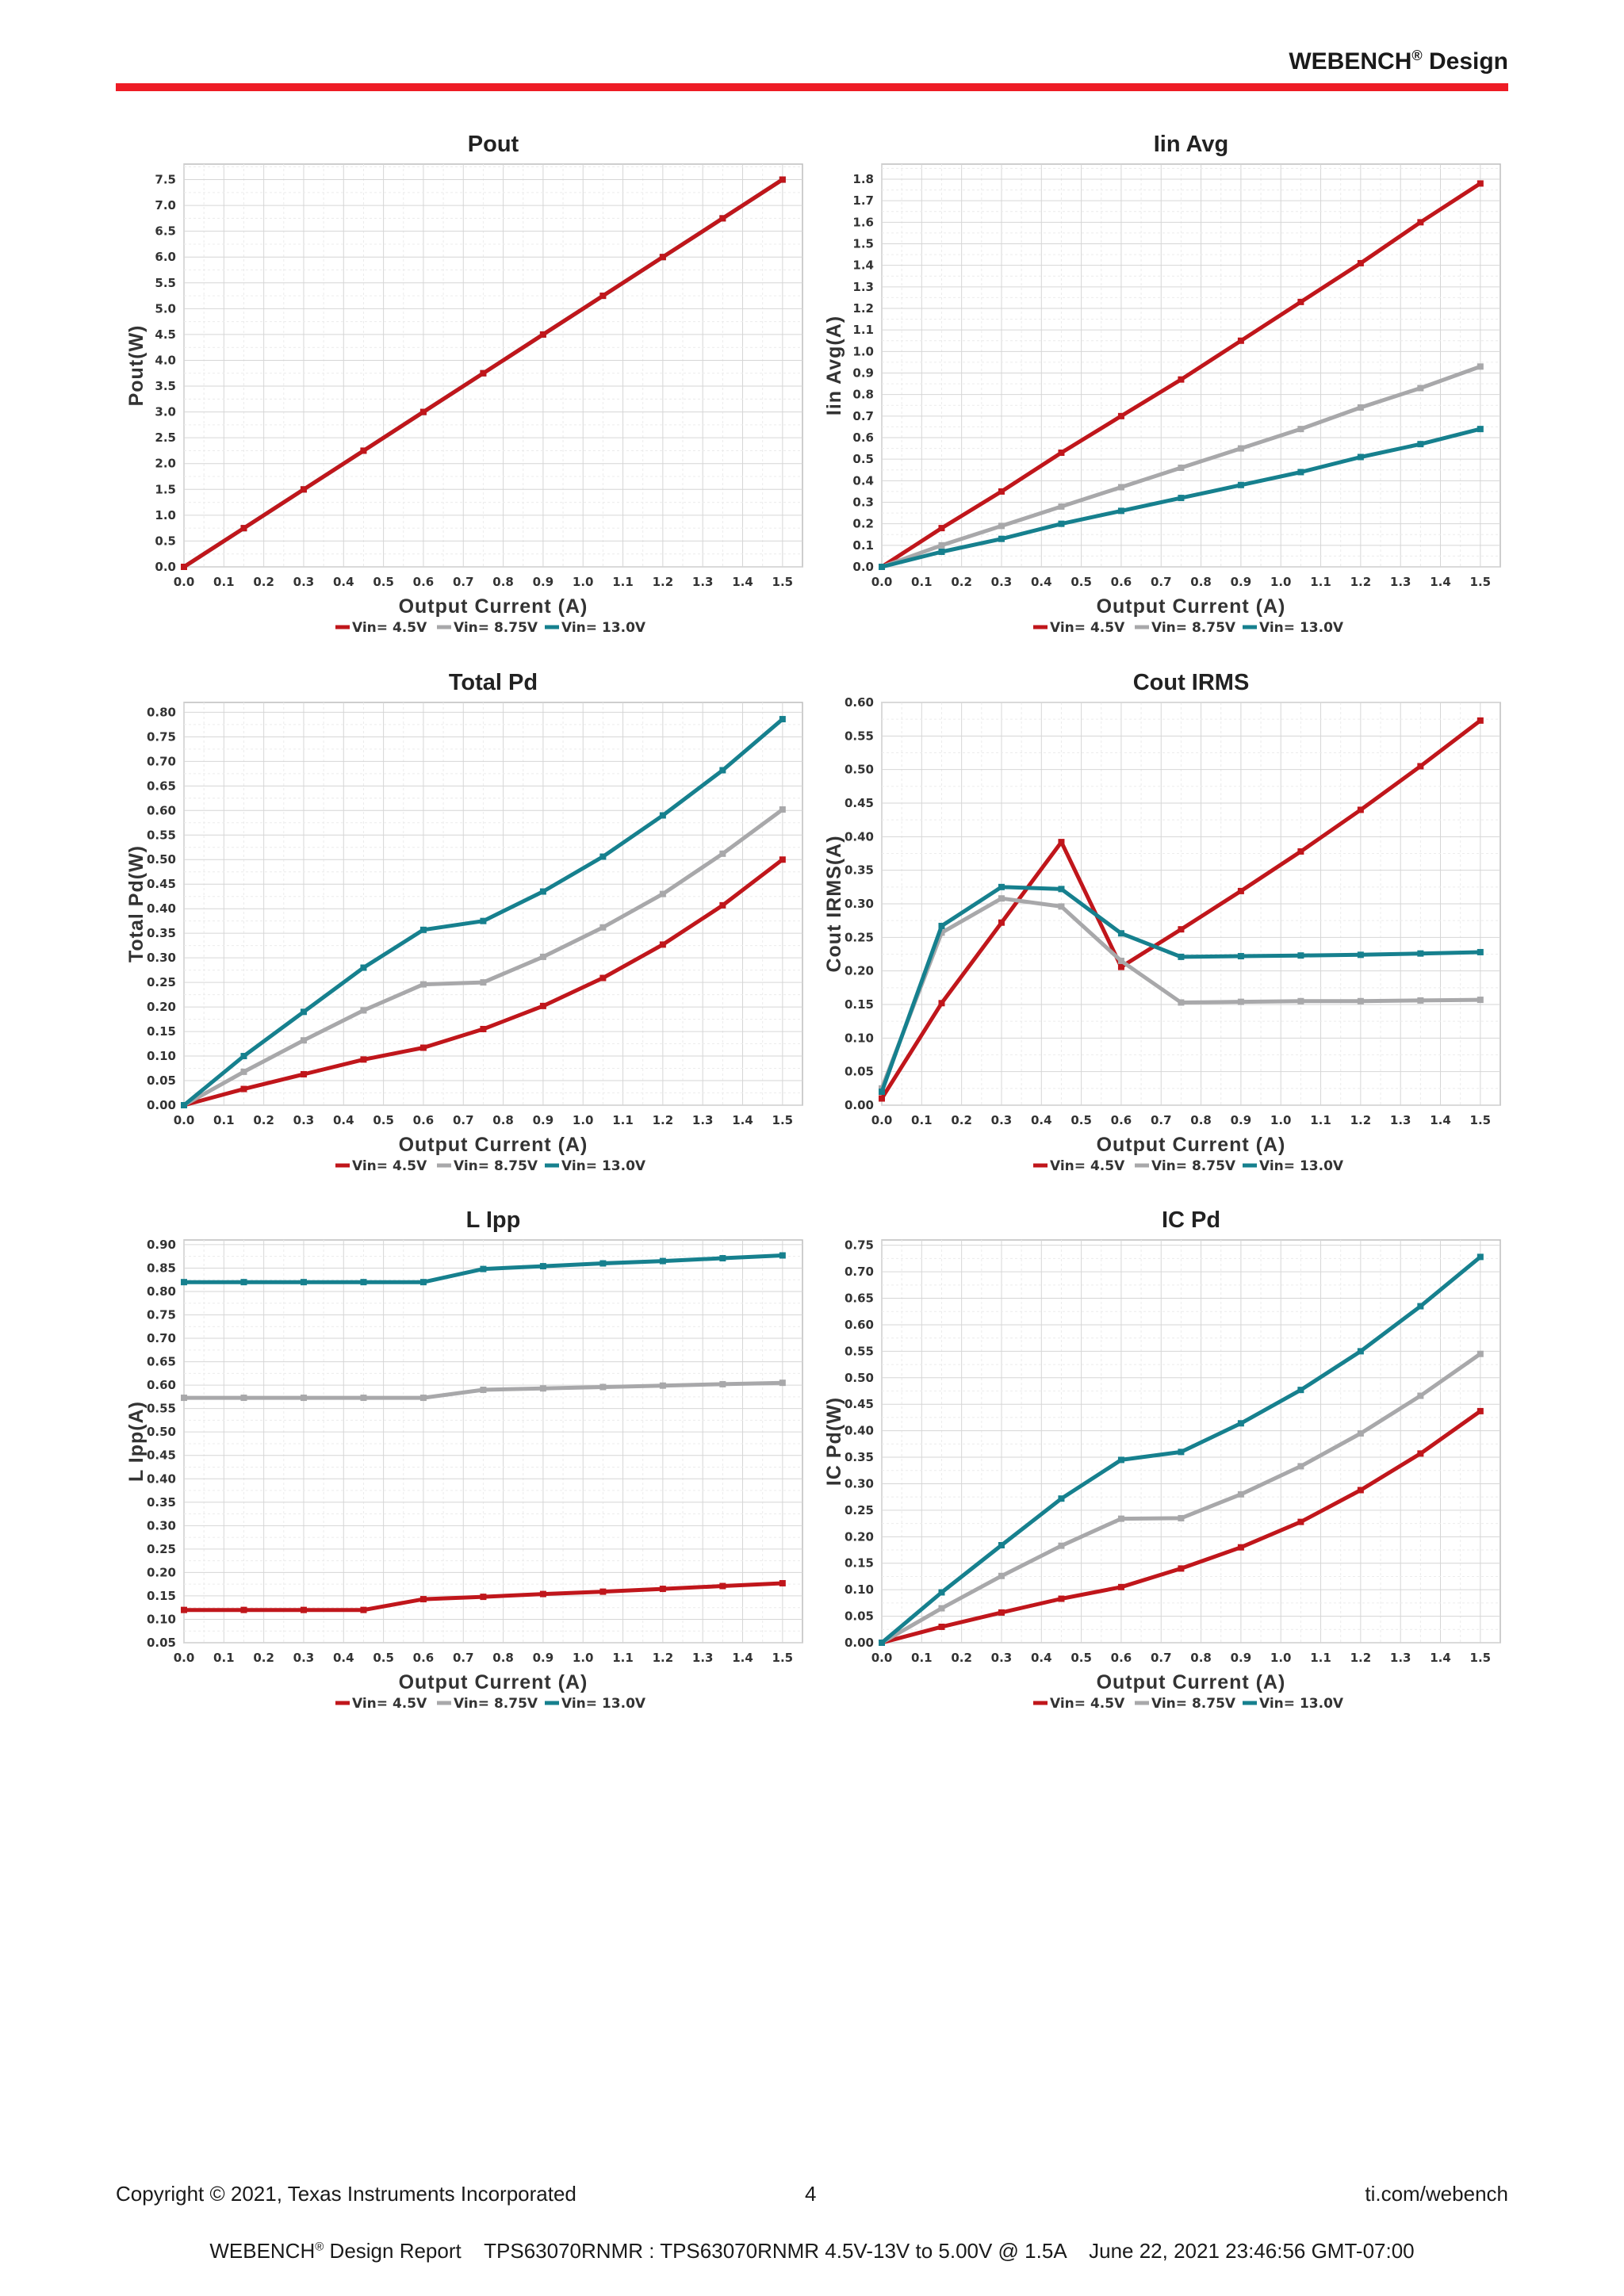 This screenshot has width=1624, height=2296. Describe the element at coordinates (1360, 810) in the screenshot. I see `cout-irms-data-point-vin-4-5v` at that location.